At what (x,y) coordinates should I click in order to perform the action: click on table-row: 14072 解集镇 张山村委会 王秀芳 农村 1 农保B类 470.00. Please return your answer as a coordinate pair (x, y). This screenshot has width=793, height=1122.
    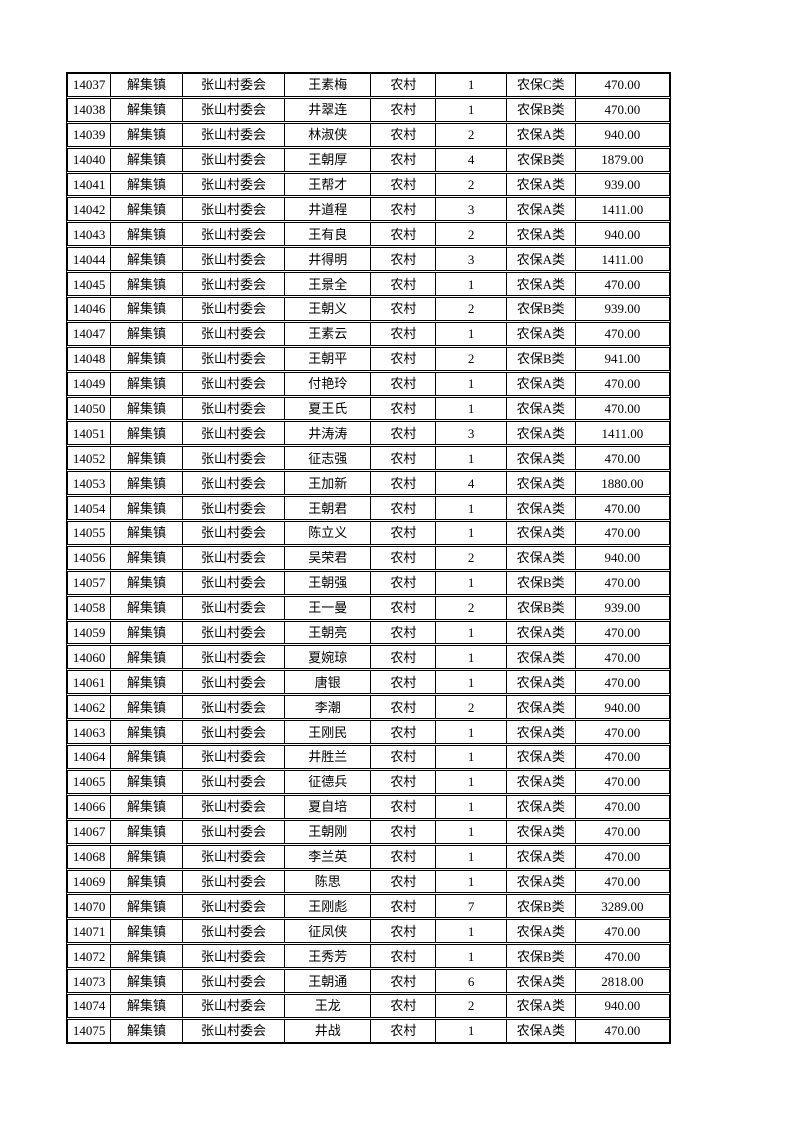
    Looking at the image, I should click on (368, 956).